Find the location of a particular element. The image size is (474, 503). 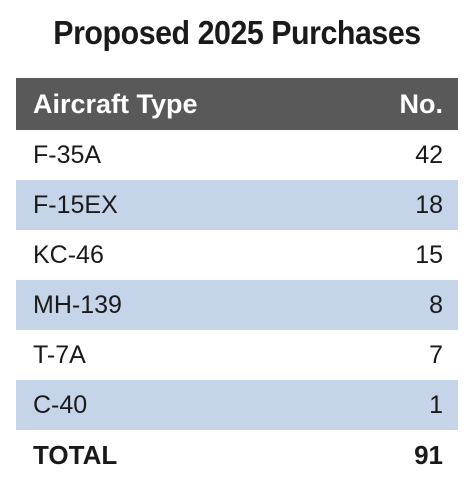

table-row: KC-46 15 is located at coordinates (237, 255).